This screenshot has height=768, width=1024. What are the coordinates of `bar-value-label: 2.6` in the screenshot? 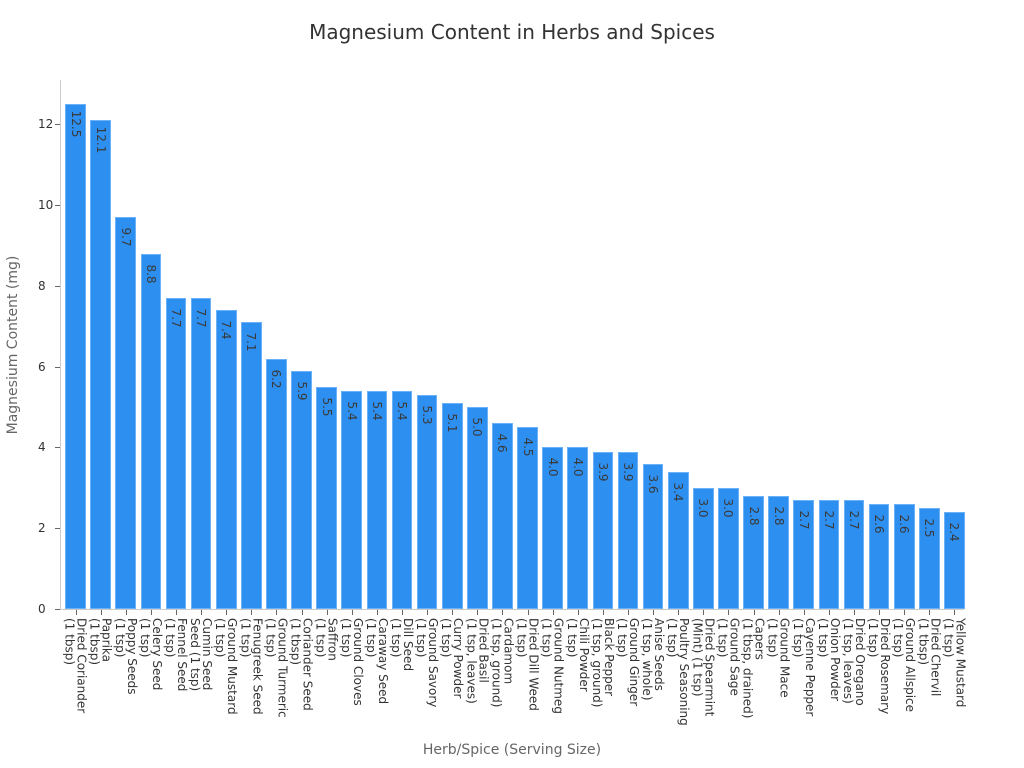 It's located at (879, 524).